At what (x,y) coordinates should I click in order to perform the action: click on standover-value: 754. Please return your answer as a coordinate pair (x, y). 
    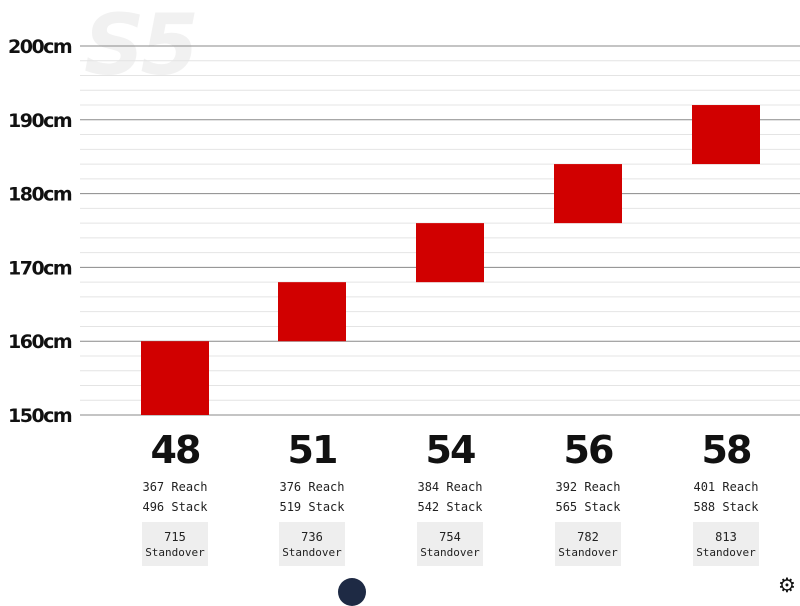
    Looking at the image, I should click on (450, 537).